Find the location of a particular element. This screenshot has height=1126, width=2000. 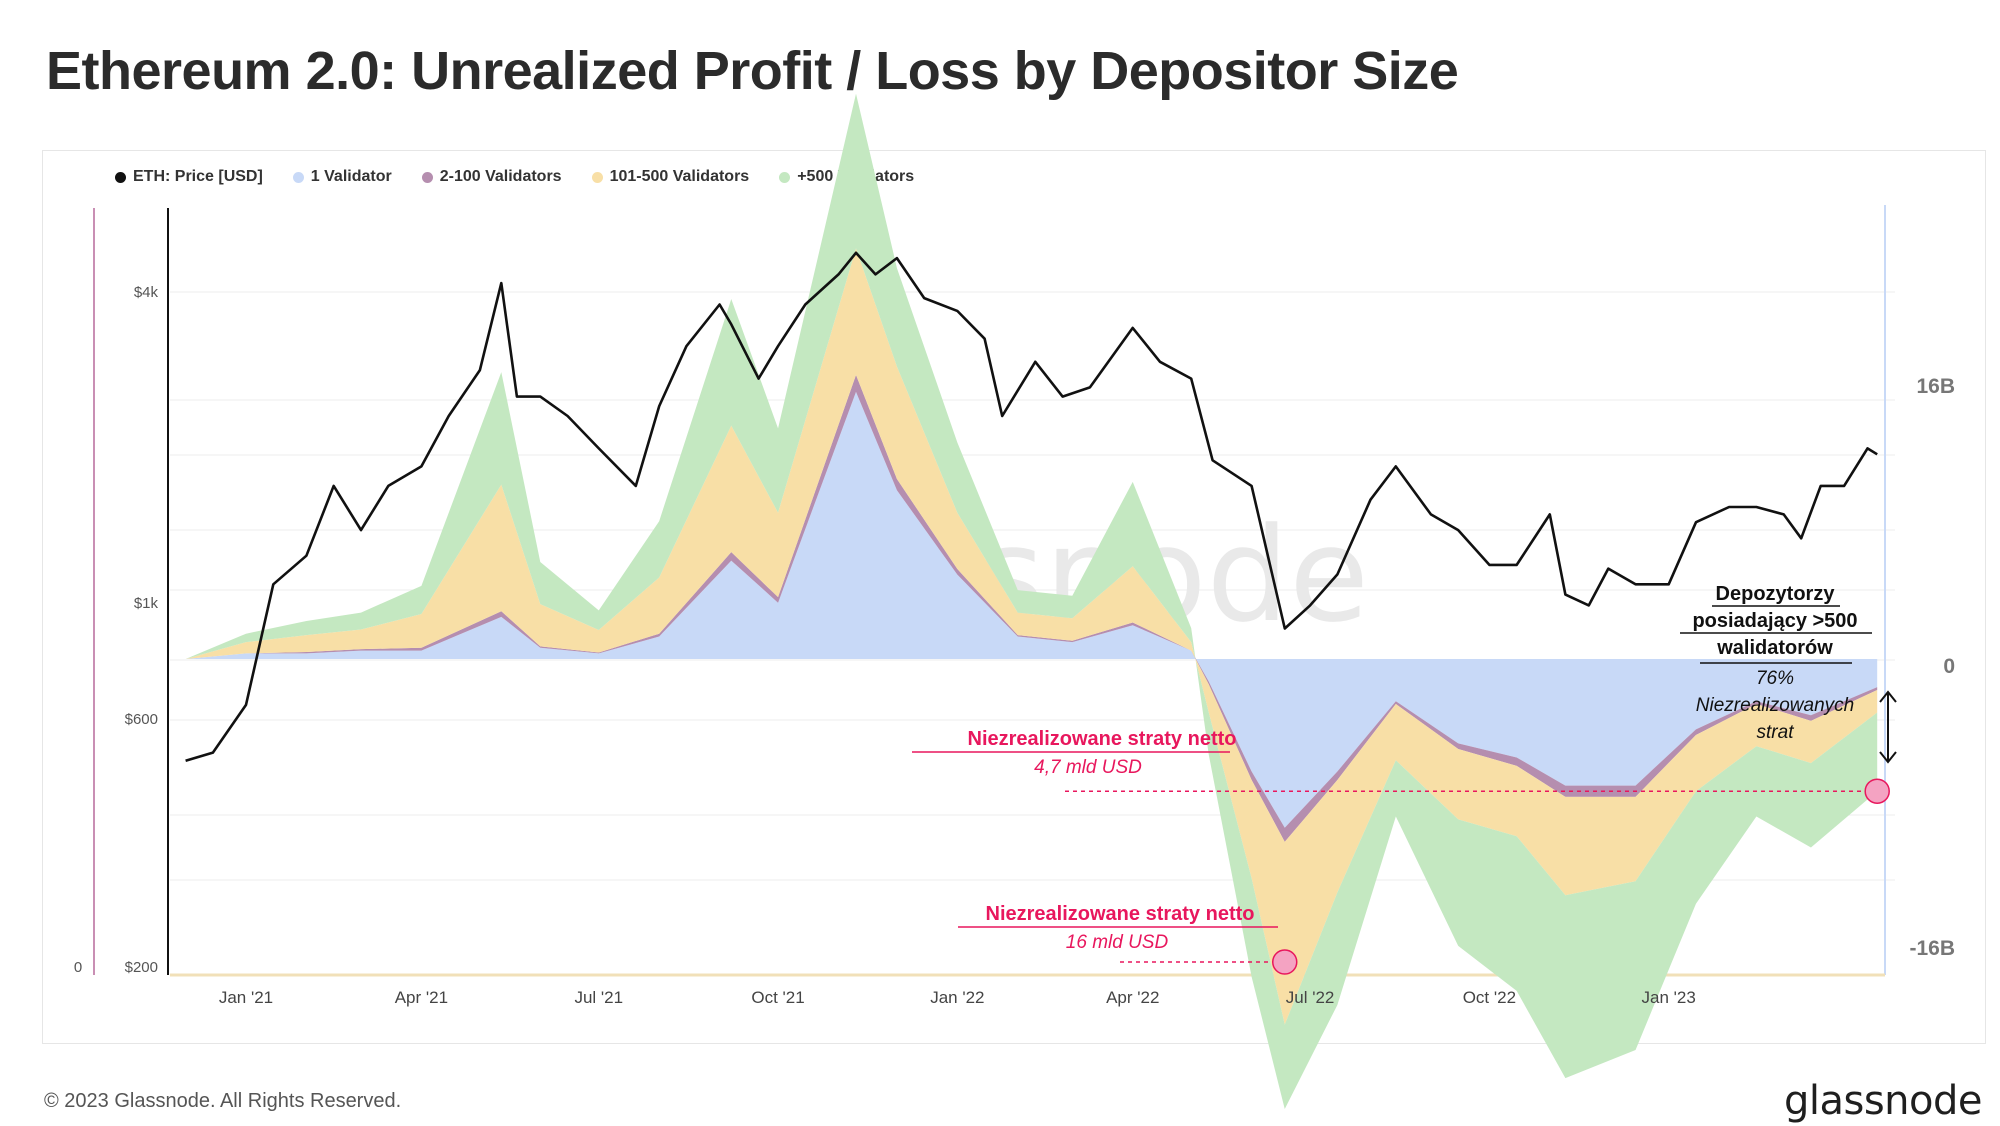

x-axis-tick-6: Jul '22 is located at coordinates (1310, 997).